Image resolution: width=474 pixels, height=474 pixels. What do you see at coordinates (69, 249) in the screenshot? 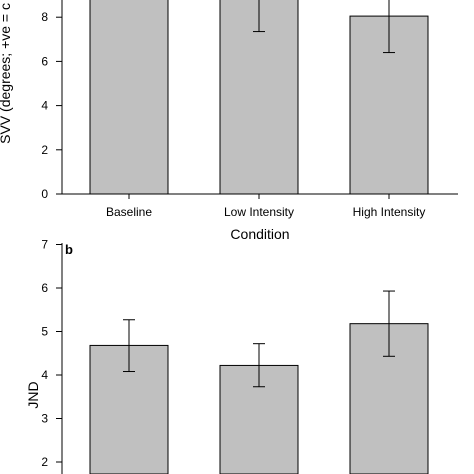
I see `panel-letter-b: b` at bounding box center [69, 249].